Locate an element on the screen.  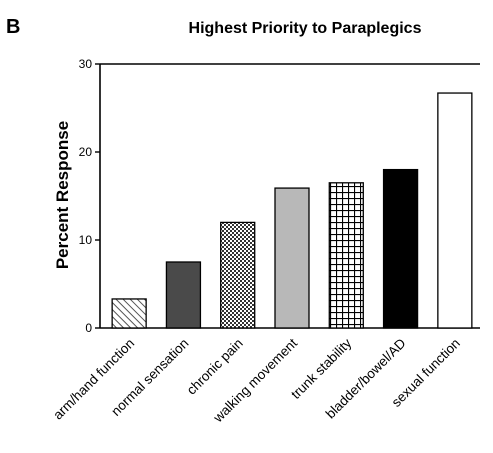
chart-title: Highest Priority to Paraplegics is located at coordinates (305, 28).